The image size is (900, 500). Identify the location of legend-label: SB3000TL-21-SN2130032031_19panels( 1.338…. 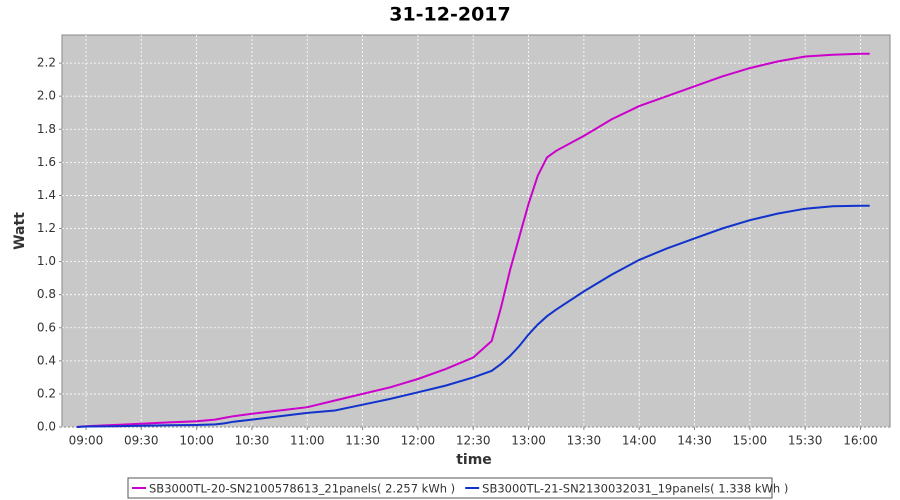
(635, 489).